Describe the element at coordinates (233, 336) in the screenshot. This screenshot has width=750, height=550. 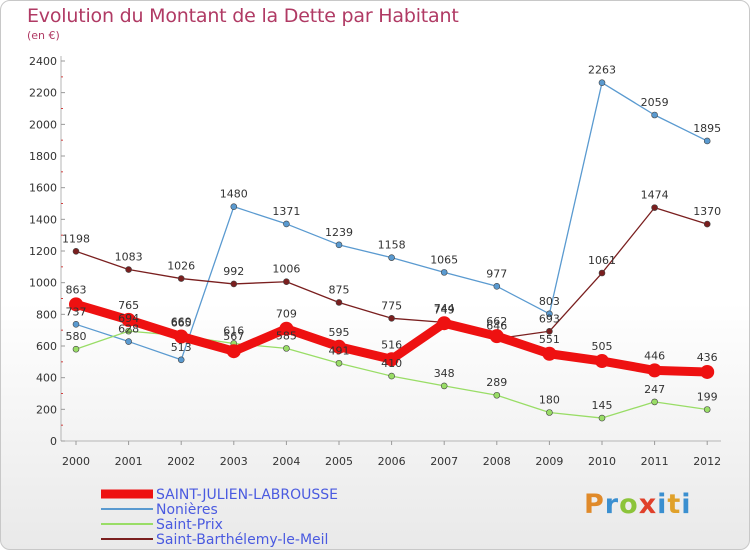
I see `data-label: 567` at that location.